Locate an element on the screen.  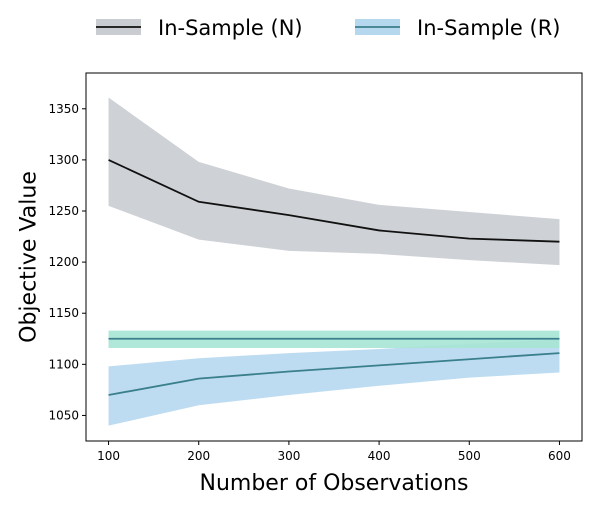
y-tick-label: 1150 is located at coordinates (63, 313).